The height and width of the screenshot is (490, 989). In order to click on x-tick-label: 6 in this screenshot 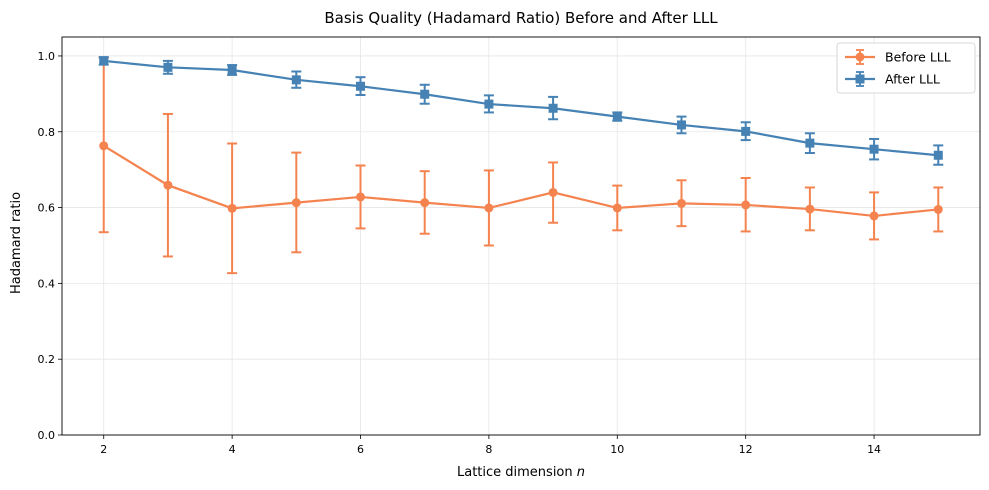, I will do `click(360, 449)`.